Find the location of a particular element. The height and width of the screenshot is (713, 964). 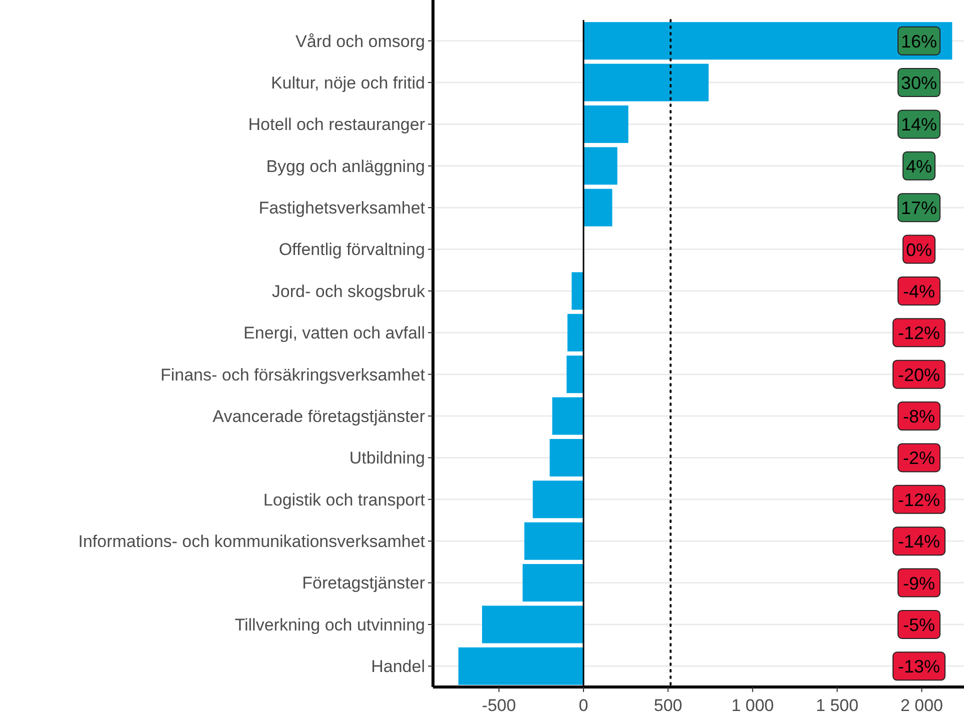

y-tick-label: Avancerade företagstjänster is located at coordinates (319, 416).